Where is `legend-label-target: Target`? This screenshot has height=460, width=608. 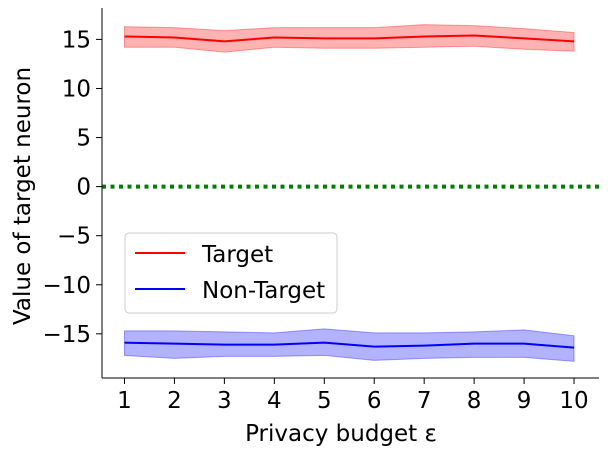 legend-label-target: Target is located at coordinates (237, 255).